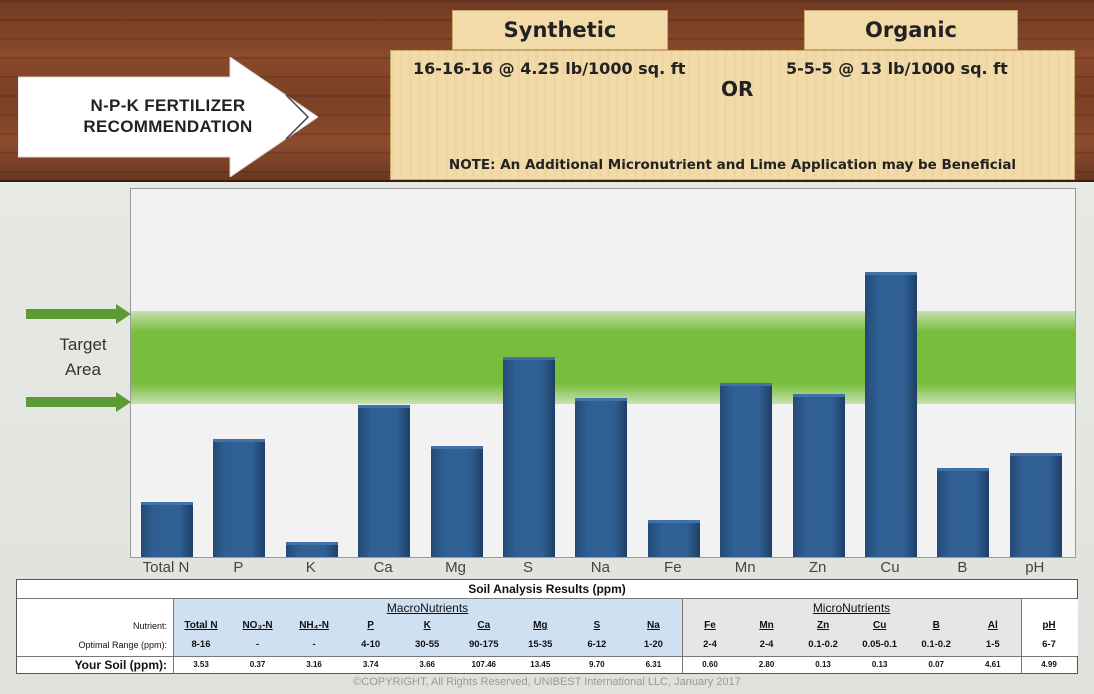  Describe the element at coordinates (745, 567) in the screenshot. I see `x-tick-label: Mn` at that location.